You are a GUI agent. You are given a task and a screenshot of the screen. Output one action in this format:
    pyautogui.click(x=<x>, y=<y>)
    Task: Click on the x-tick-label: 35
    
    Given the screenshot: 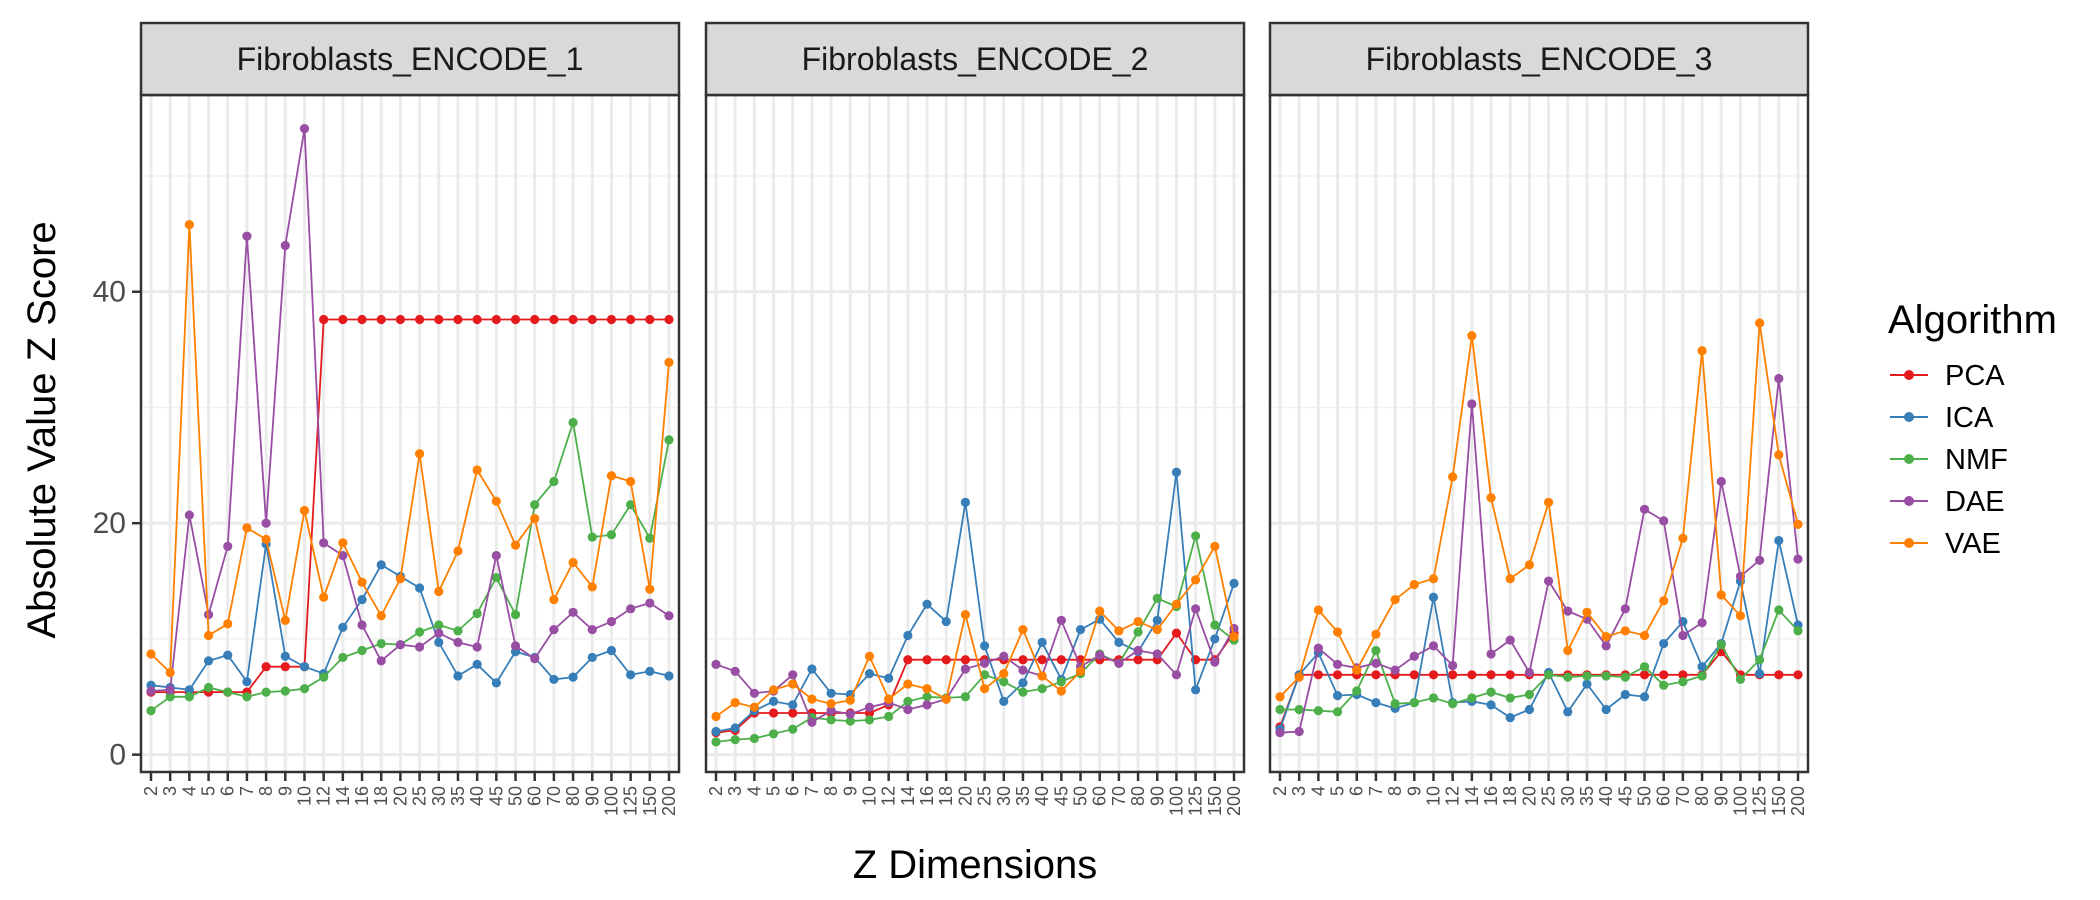 What is the action you would take?
    pyautogui.click(x=458, y=796)
    